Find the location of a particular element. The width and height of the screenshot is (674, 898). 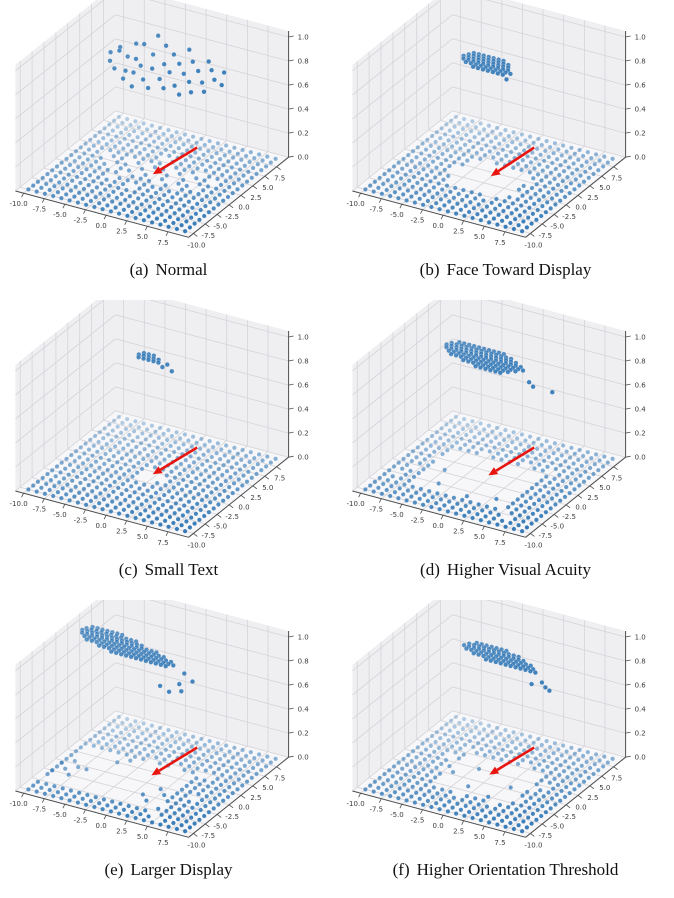

subplot-caption-c: (c) Small Text is located at coordinates (168, 570).